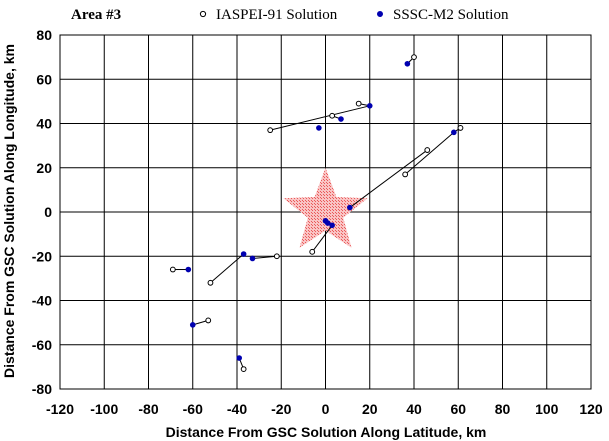 This screenshot has height=441, width=609. What do you see at coordinates (503, 409) in the screenshot?
I see `x-tick-label: 80` at bounding box center [503, 409].